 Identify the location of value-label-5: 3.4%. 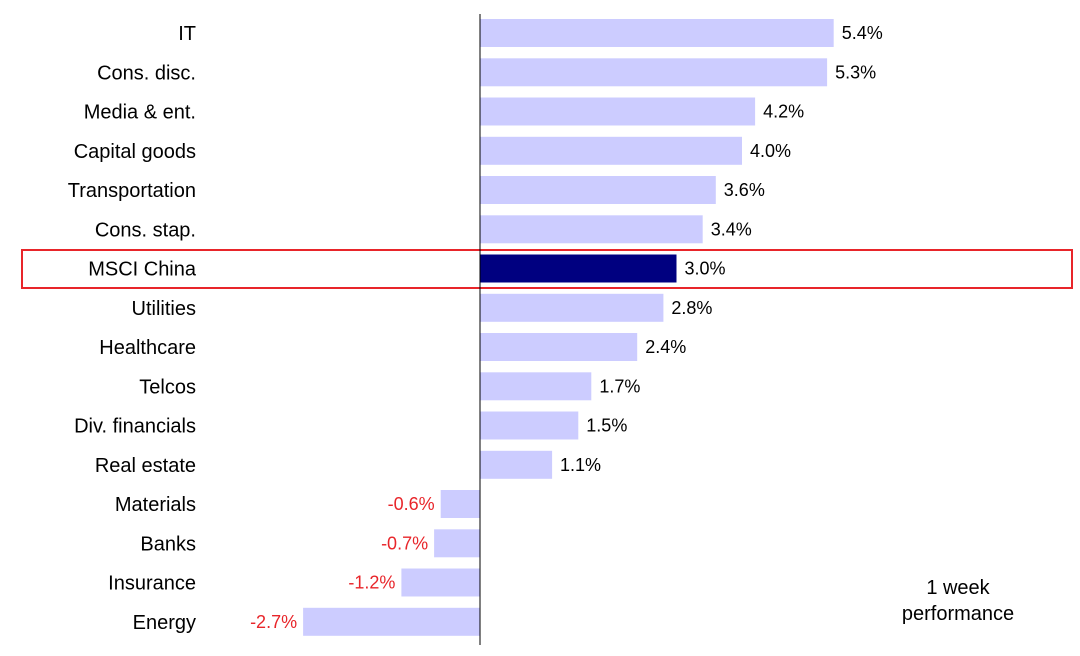
(731, 229).